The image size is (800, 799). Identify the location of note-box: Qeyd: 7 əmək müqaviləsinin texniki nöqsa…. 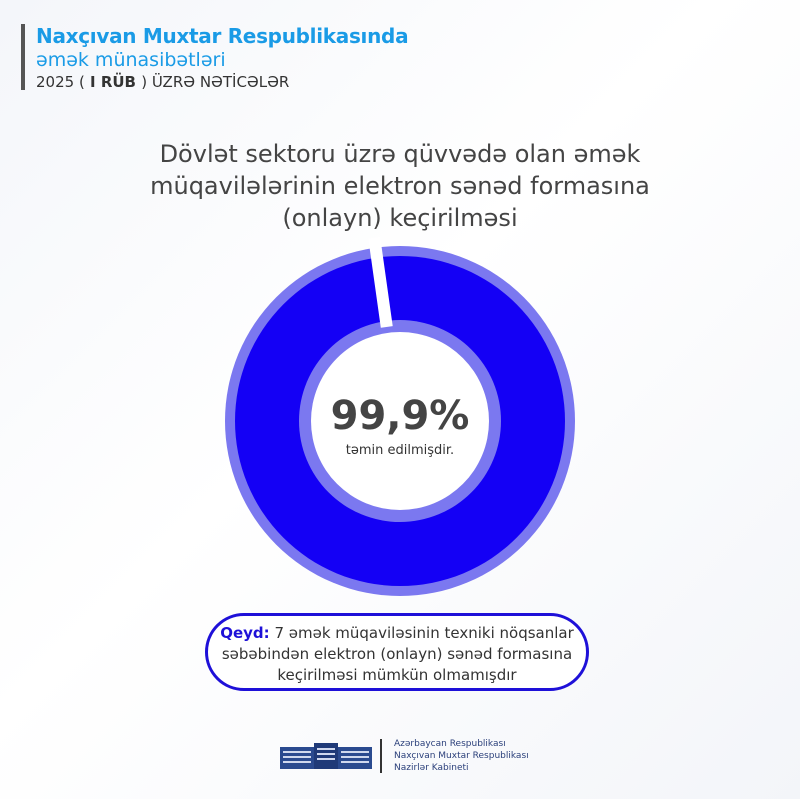
(397, 652).